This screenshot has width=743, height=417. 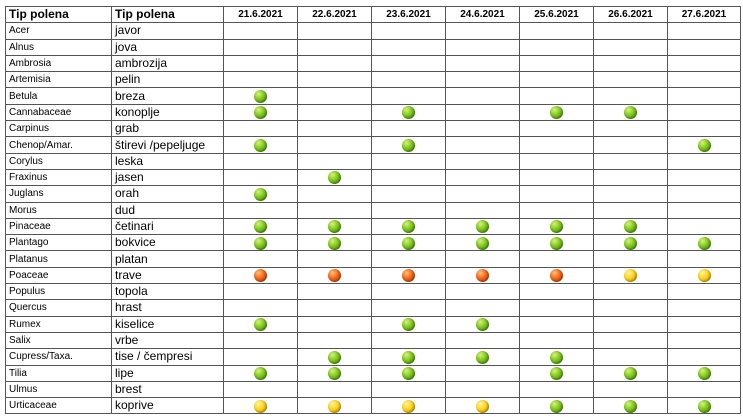 What do you see at coordinates (373, 243) in the screenshot?
I see `table-row: Plantago bokvice` at bounding box center [373, 243].